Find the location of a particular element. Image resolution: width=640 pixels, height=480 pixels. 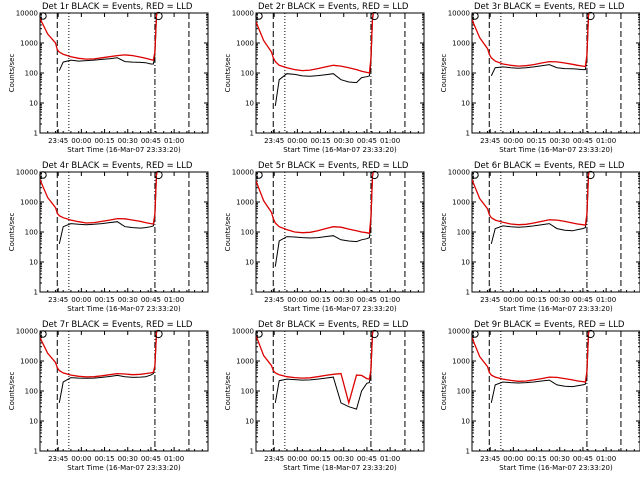

chart-title: Det 3r BLACK = Events, RED = LLD is located at coordinates (549, 7).